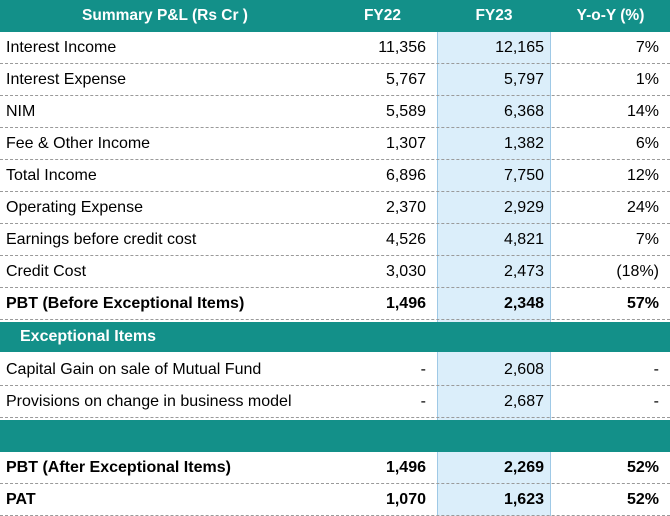 This screenshot has height=516, width=670. Describe the element at coordinates (523, 111) in the screenshot. I see `row-fy23: 6,368` at that location.